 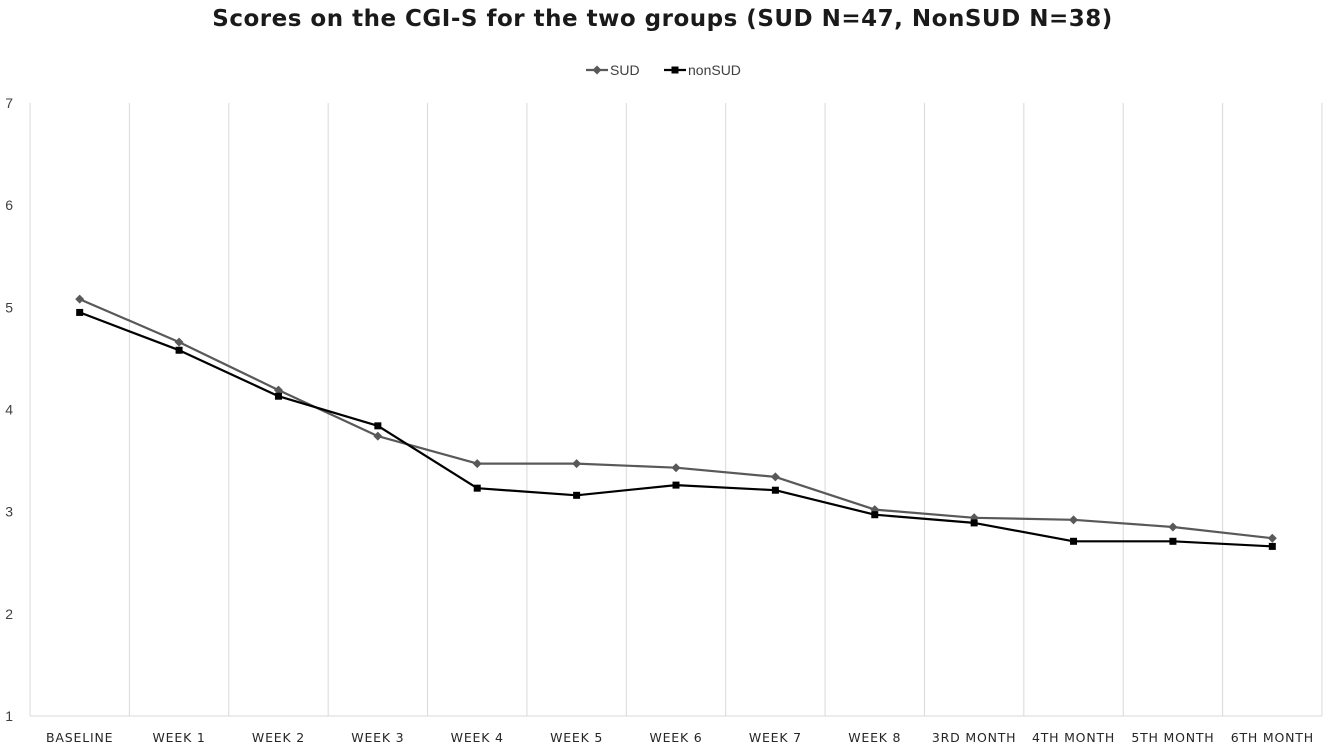 What do you see at coordinates (1073, 737) in the screenshot?
I see `x-tick-label: 4TH MONTH` at bounding box center [1073, 737].